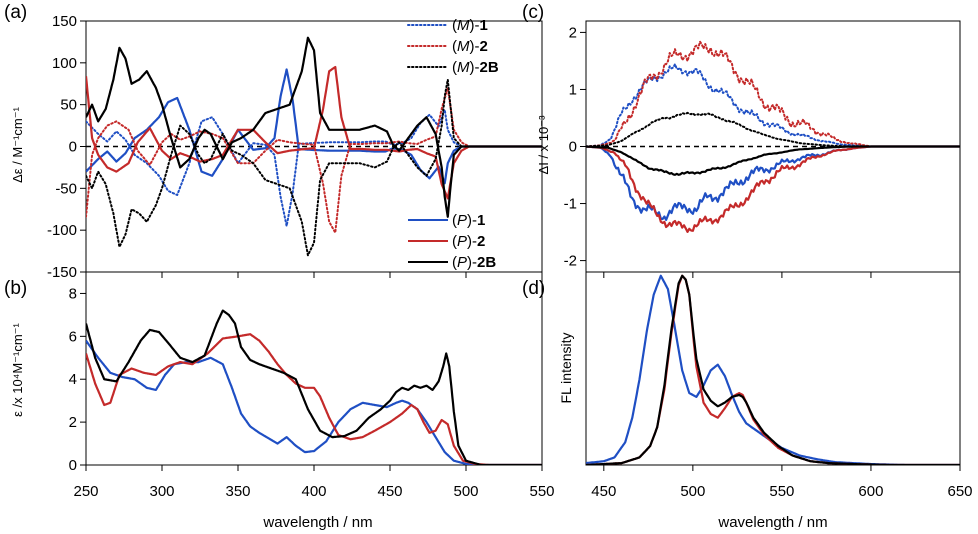 Image resolution: width=978 pixels, height=534 pixels. Describe the element at coordinates (474, 262) in the screenshot. I see `legend-entry: (P)-2B` at that location.